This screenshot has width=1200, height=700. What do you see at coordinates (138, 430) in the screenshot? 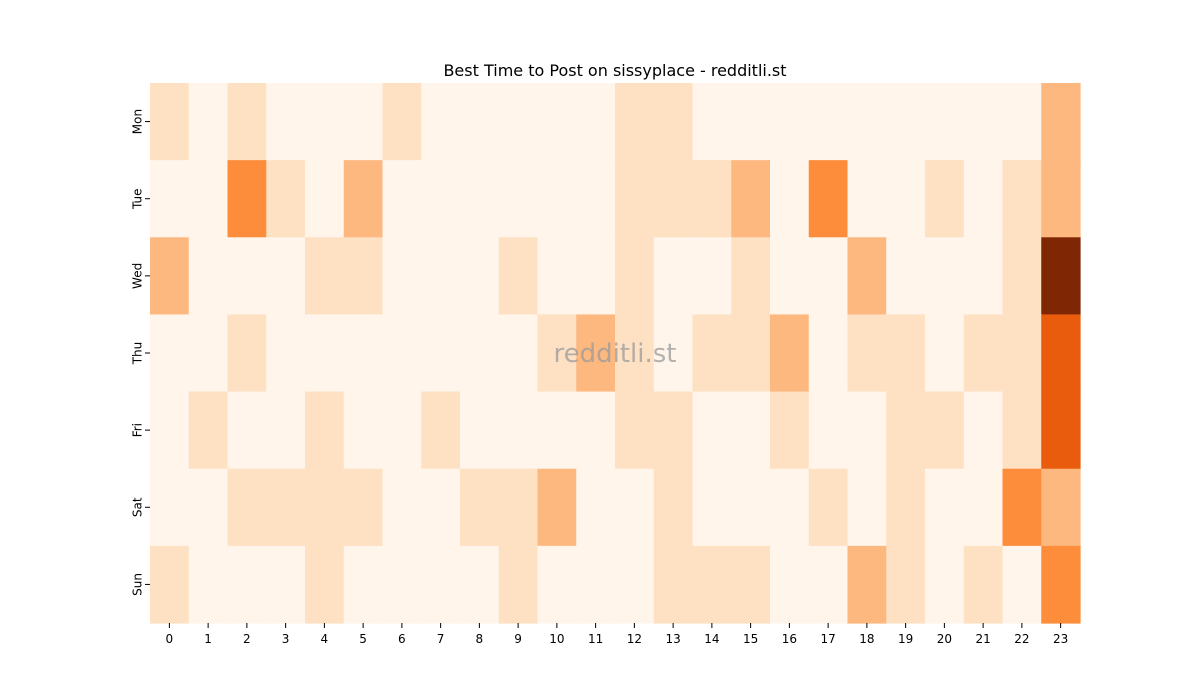
I see `y-tick-label: Fri` at bounding box center [138, 430].